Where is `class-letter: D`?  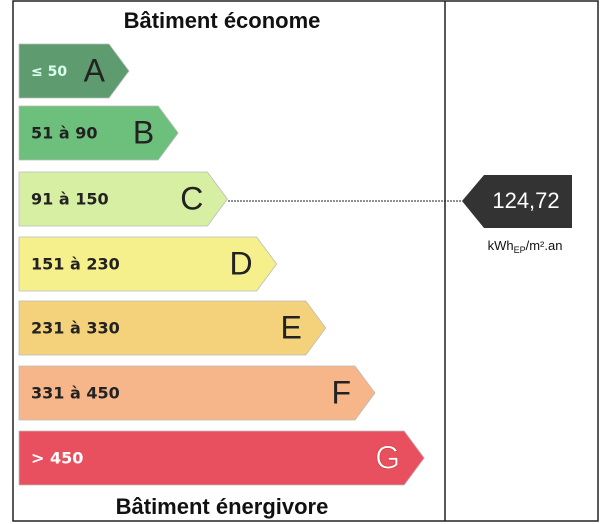 class-letter: D is located at coordinates (240, 263).